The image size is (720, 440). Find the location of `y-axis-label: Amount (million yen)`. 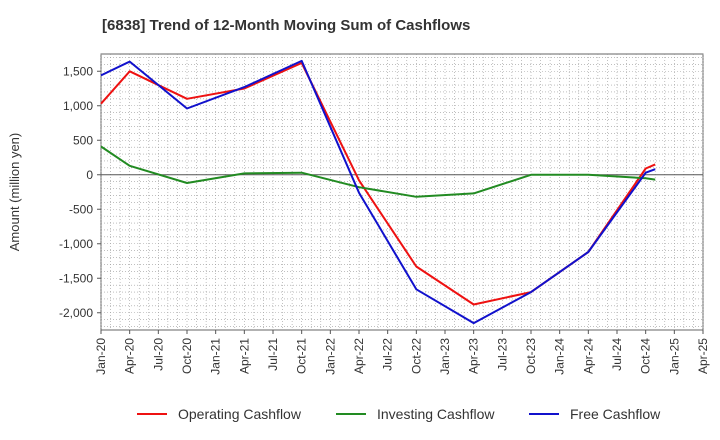

y-axis-label: Amount (million yen) is located at coordinates (14, 192).